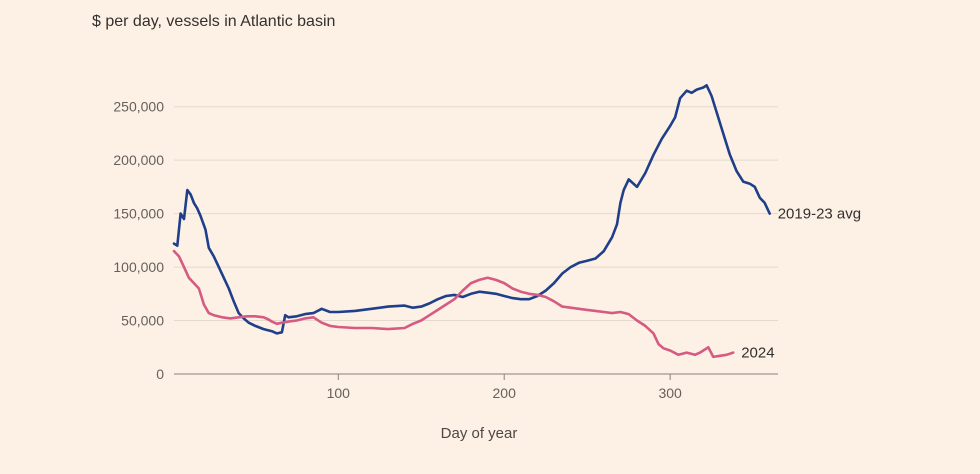 This screenshot has height=474, width=980. What do you see at coordinates (138, 267) in the screenshot?
I see `y-tick-label: 100,000` at bounding box center [138, 267].